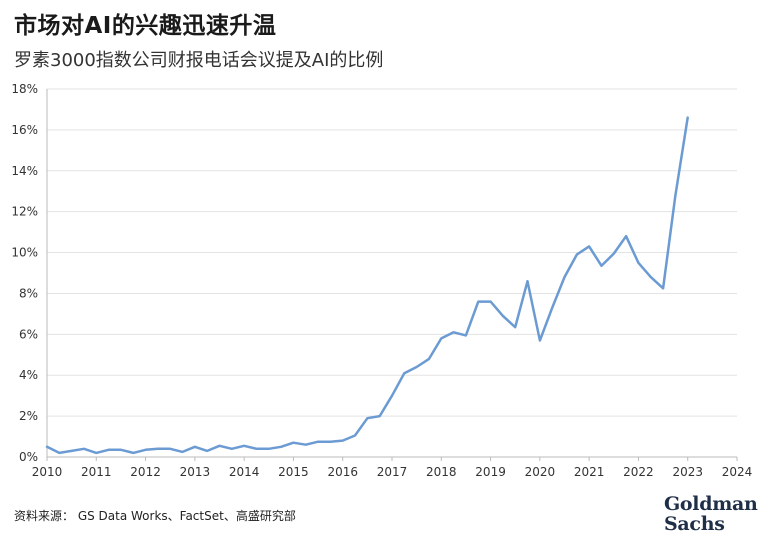 The width and height of the screenshot is (769, 551). Describe the element at coordinates (293, 472) in the screenshot. I see `x-tick-label: 2015` at that location.